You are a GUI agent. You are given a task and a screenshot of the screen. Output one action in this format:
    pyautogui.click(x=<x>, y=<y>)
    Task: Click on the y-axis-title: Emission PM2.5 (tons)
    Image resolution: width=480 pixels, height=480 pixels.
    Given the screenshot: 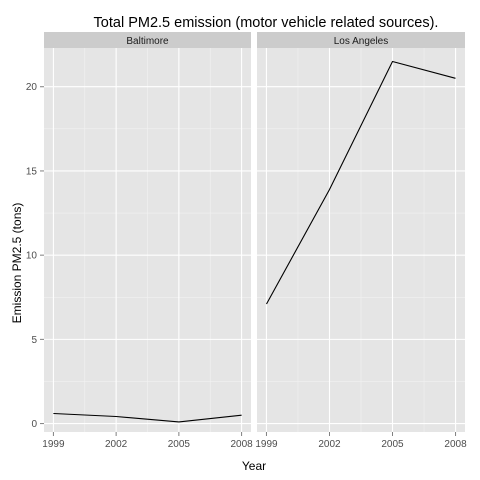 What is the action you would take?
    pyautogui.click(x=17, y=263)
    